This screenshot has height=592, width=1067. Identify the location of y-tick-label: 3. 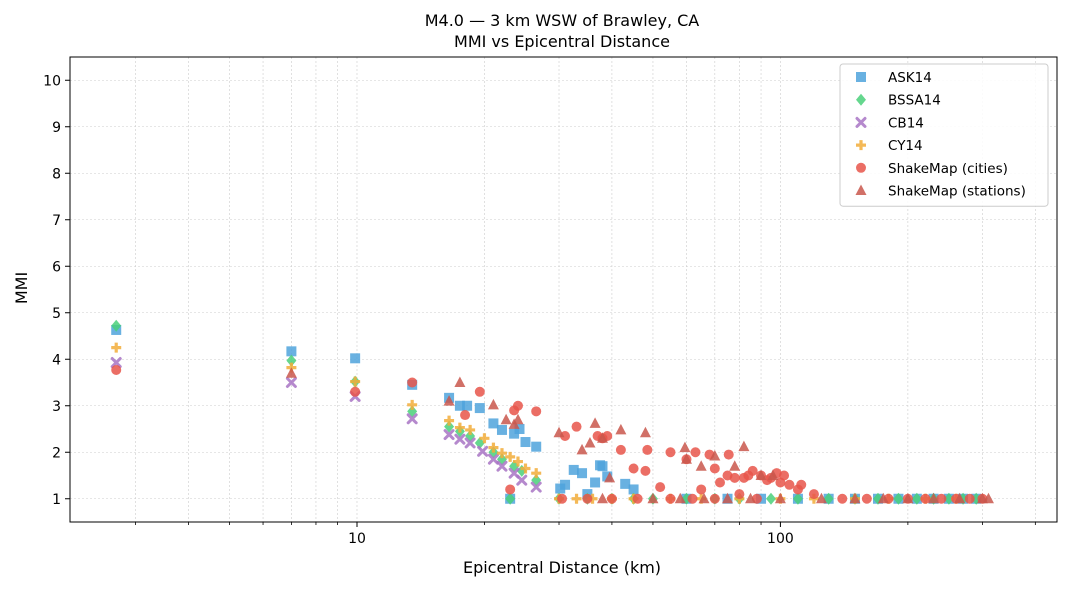
(56, 407).